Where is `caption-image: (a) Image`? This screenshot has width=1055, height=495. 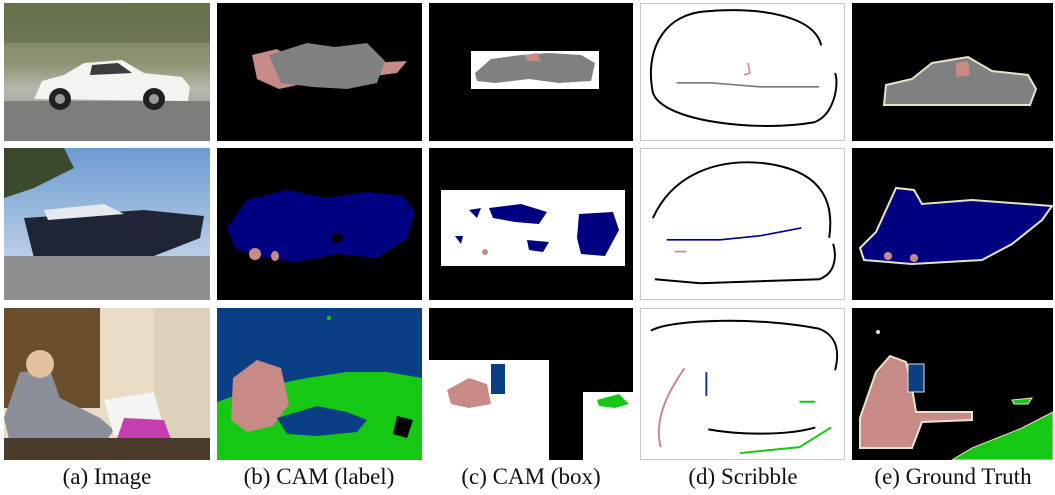 caption-image: (a) Image is located at coordinates (107, 476).